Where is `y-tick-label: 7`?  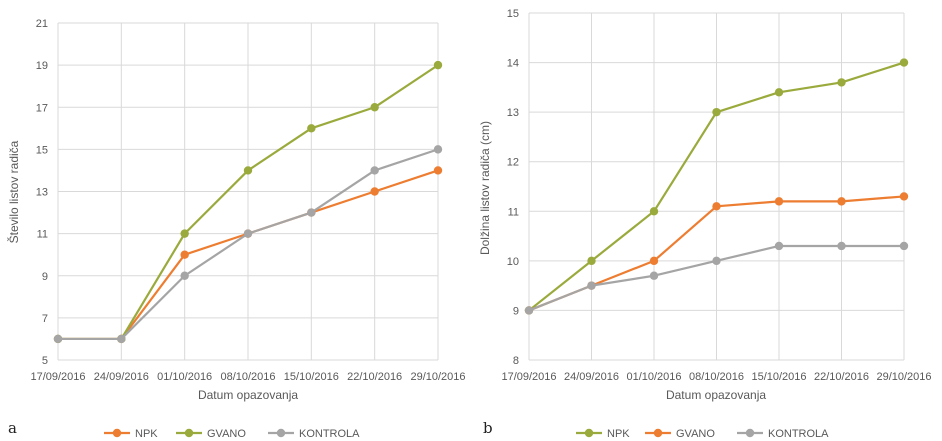
y-tick-label: 7 is located at coordinates (45, 319).